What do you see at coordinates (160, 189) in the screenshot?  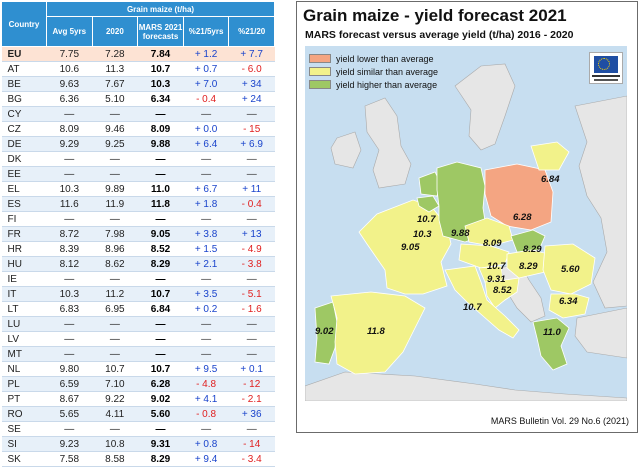 I see `cell-forecast: 11.0` at bounding box center [160, 189].